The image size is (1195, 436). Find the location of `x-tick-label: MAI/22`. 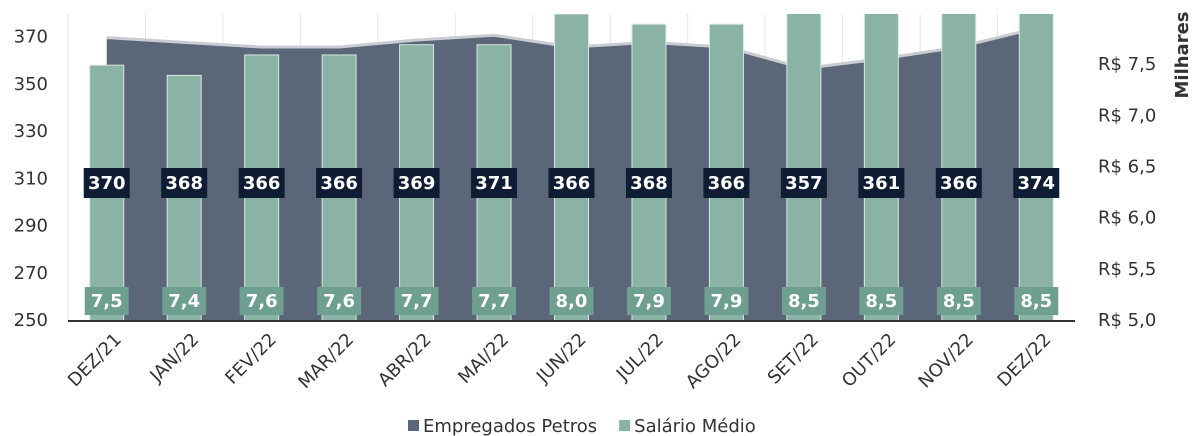

x-tick-label: MAI/22 is located at coordinates (483, 358).